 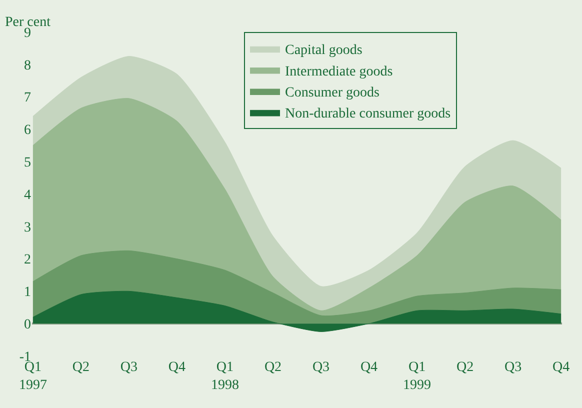 What do you see at coordinates (323, 50) in the screenshot?
I see `legend-label: Capital goods` at bounding box center [323, 50].